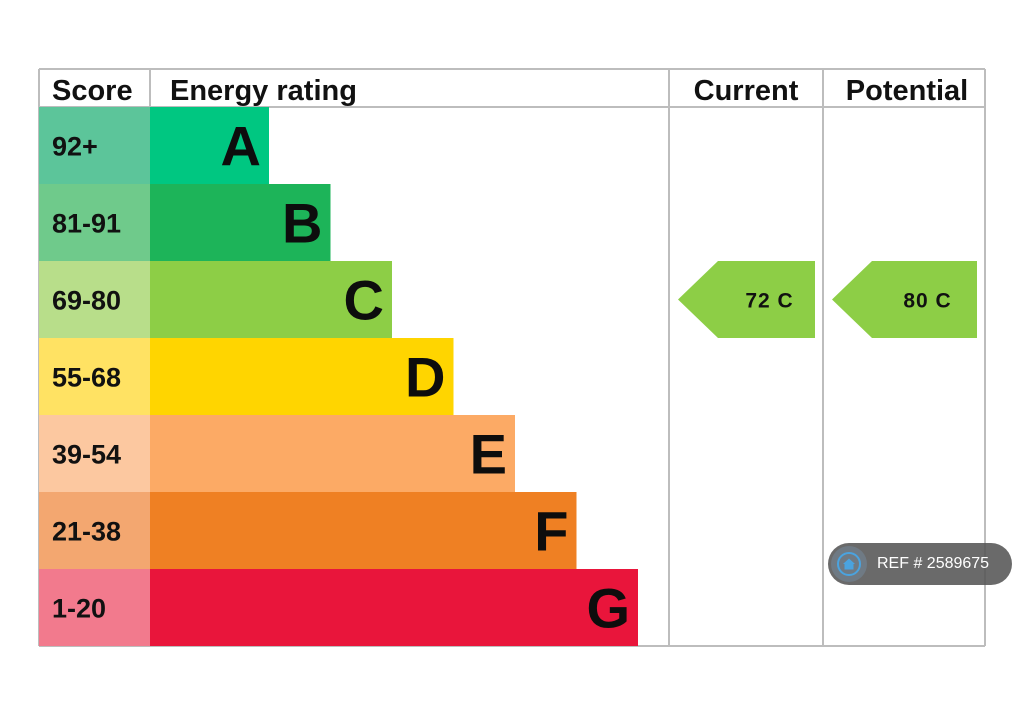  Describe the element at coordinates (332, 453) in the screenshot. I see `rating-bar-e` at that location.